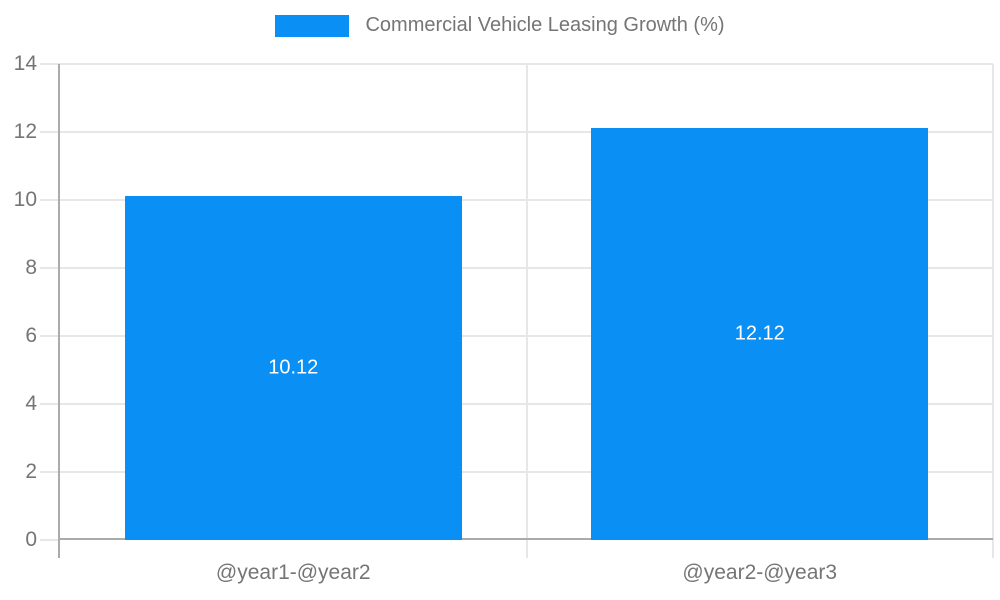 This screenshot has height=600, width=1000. What do you see at coordinates (31, 403) in the screenshot?
I see `y-tick-label: 4` at bounding box center [31, 403].